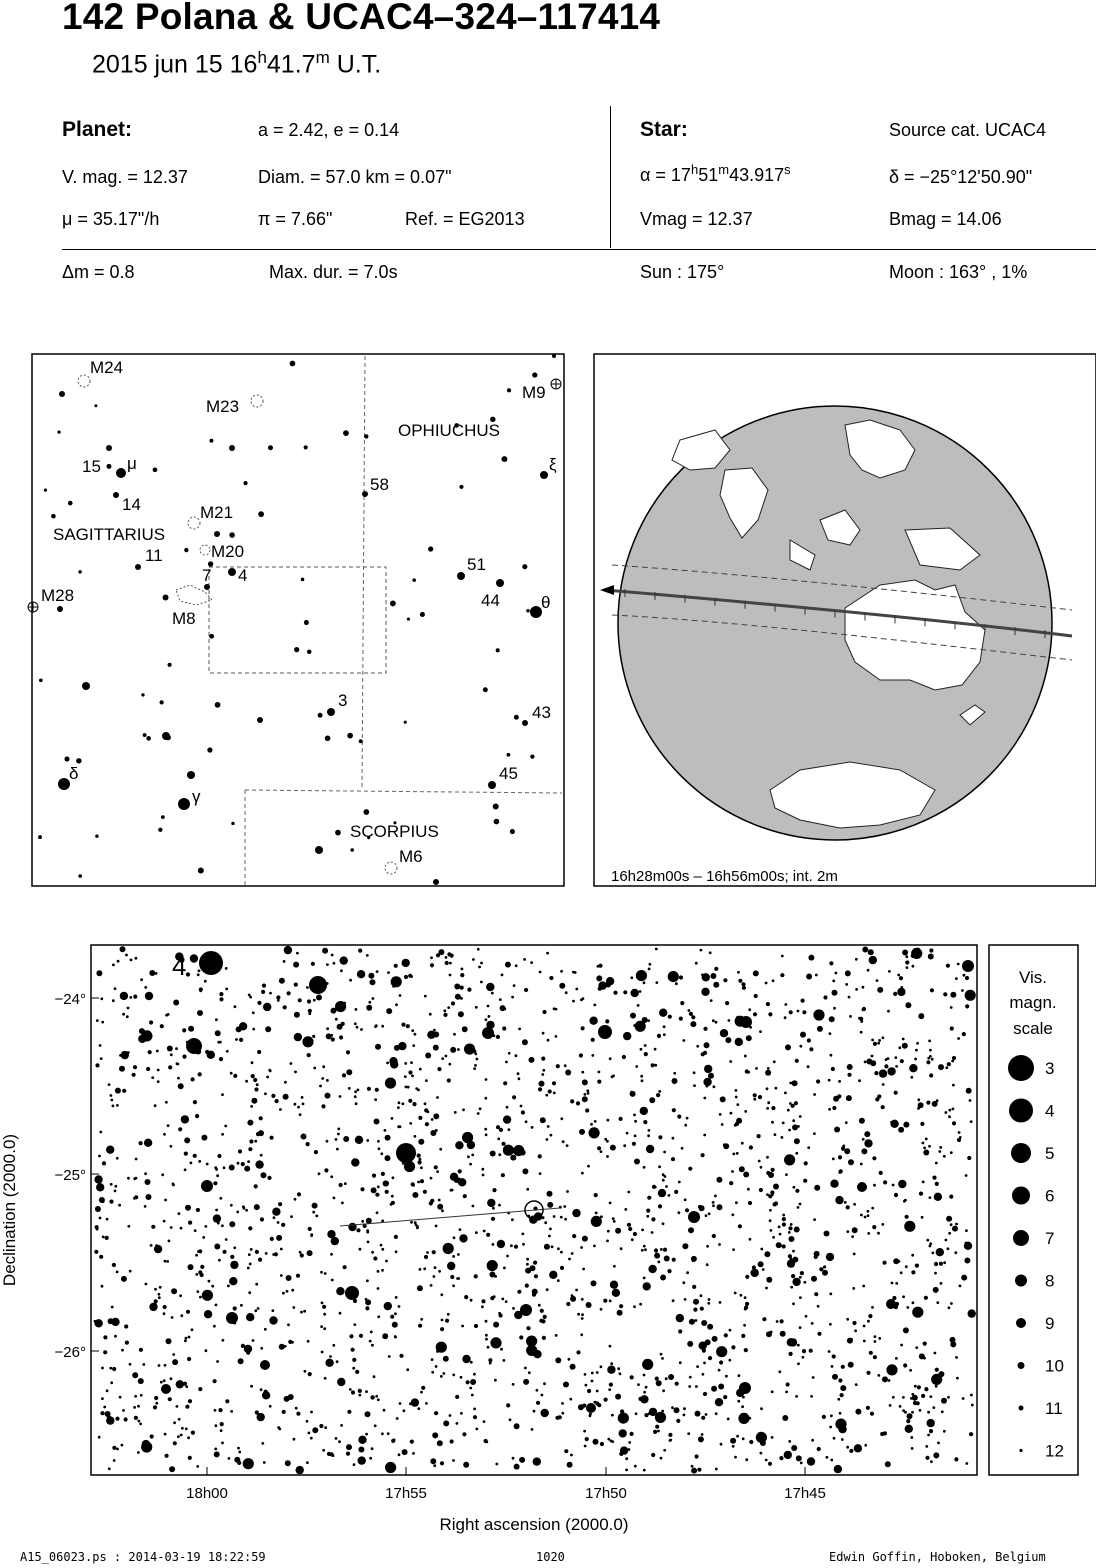  Describe the element at coordinates (355, 177) in the screenshot. I see `planet-diameter: Diam. = 57.0 km = 0.07"` at that location.